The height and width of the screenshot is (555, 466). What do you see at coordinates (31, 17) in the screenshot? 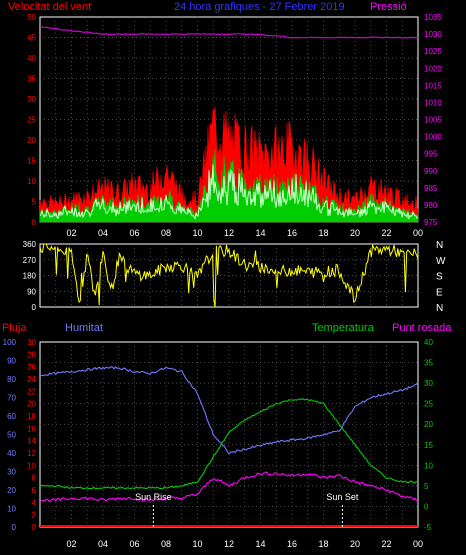
I see `y-tick-label-wind: 50` at bounding box center [31, 17].